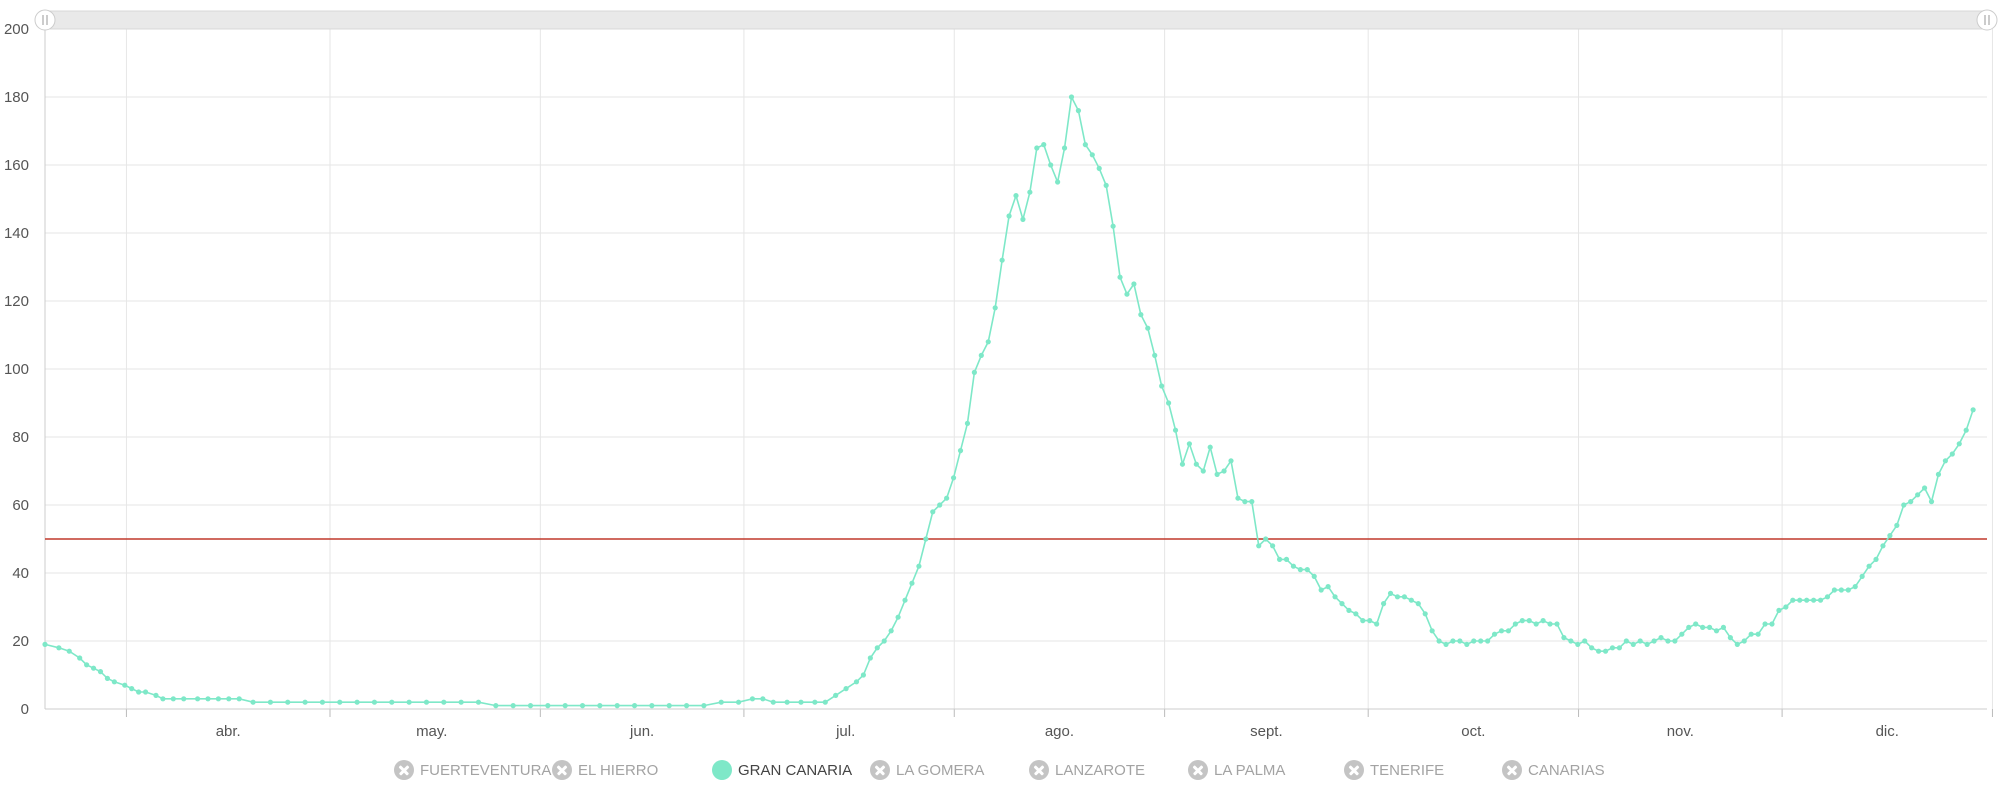  I want to click on range-navigator, so click(1016, 20).